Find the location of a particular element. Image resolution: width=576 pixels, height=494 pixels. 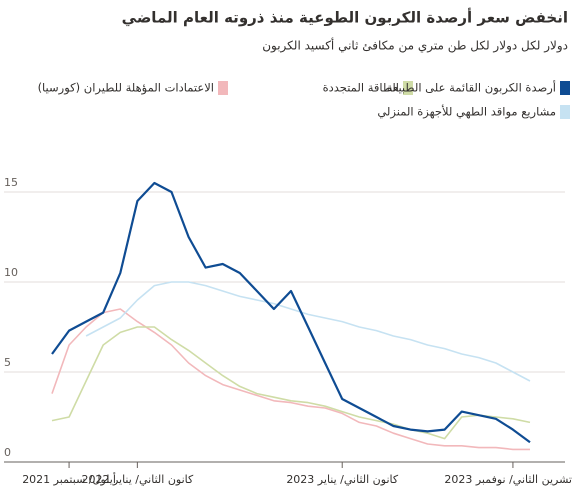

y-tick-label: 5 is located at coordinates (7, 362).